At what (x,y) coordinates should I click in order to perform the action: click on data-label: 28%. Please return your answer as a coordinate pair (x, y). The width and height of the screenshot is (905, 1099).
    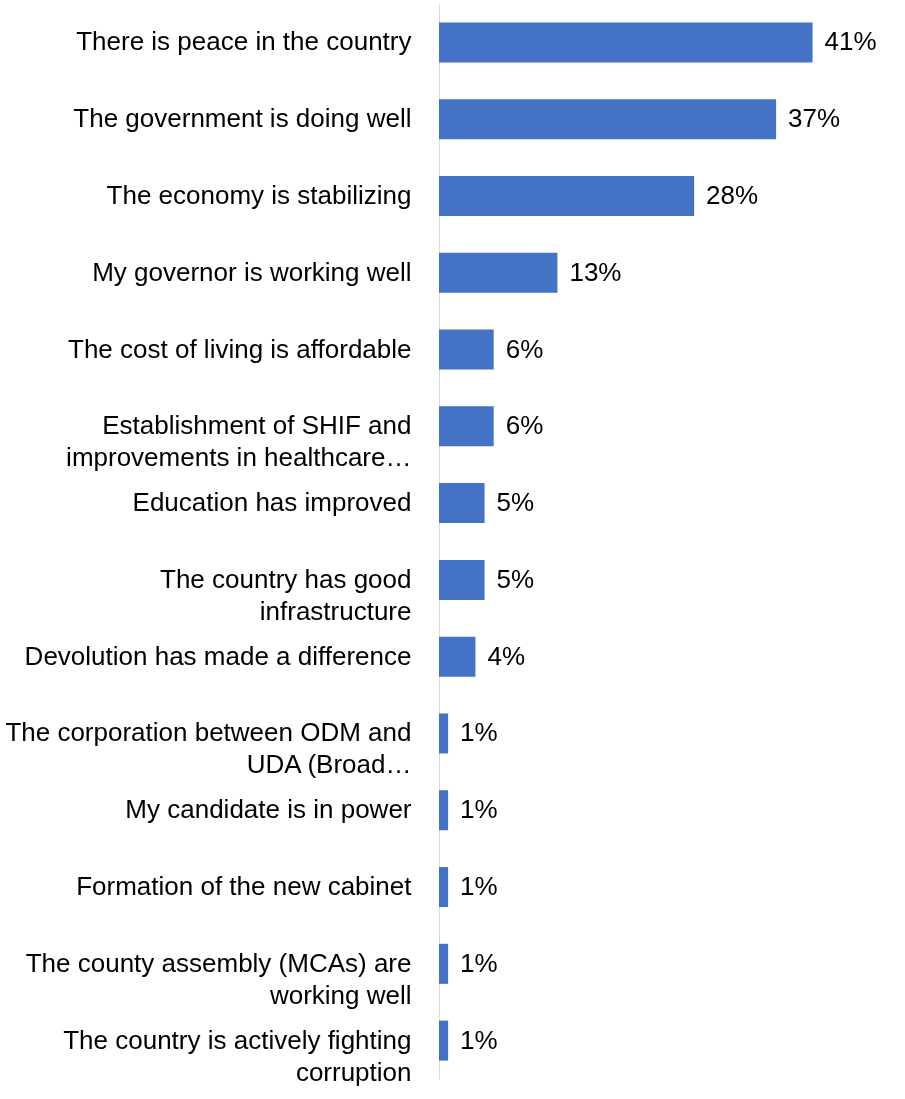
    Looking at the image, I should click on (732, 194).